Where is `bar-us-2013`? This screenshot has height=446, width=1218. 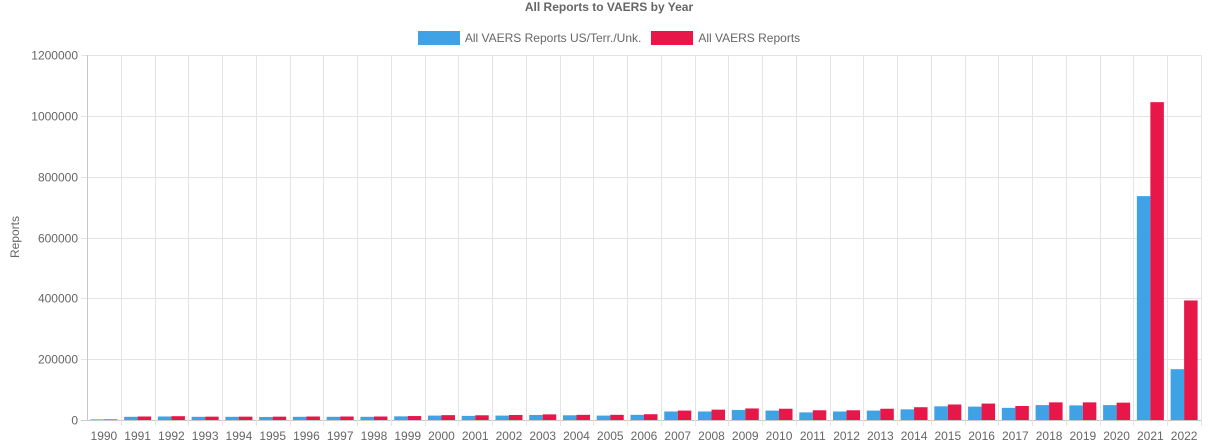 bar-us-2013 is located at coordinates (873, 415).